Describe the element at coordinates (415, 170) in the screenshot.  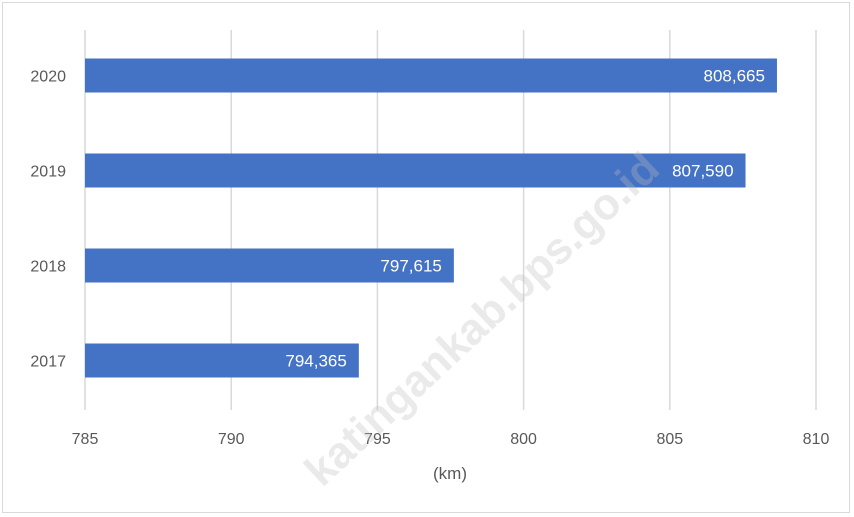
I see `bar-2019` at that location.